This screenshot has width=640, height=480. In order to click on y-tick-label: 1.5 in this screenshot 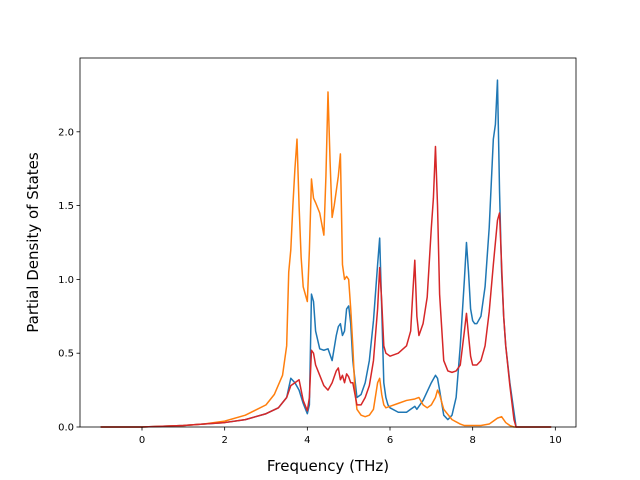, I will do `click(66, 206)`.